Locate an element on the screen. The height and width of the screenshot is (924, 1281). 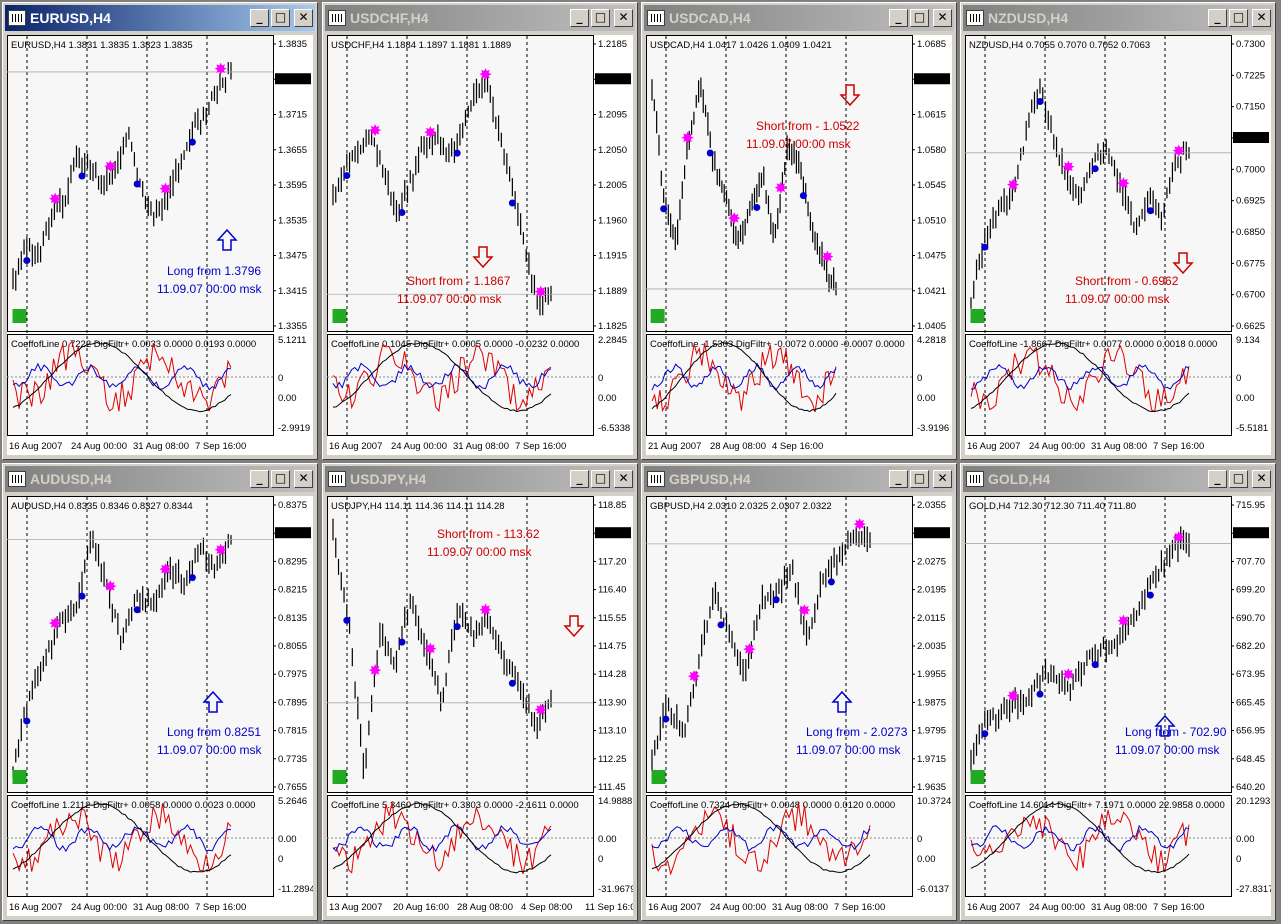
chart-window-title: GBPUSD,H4 is located at coordinates (710, 479).